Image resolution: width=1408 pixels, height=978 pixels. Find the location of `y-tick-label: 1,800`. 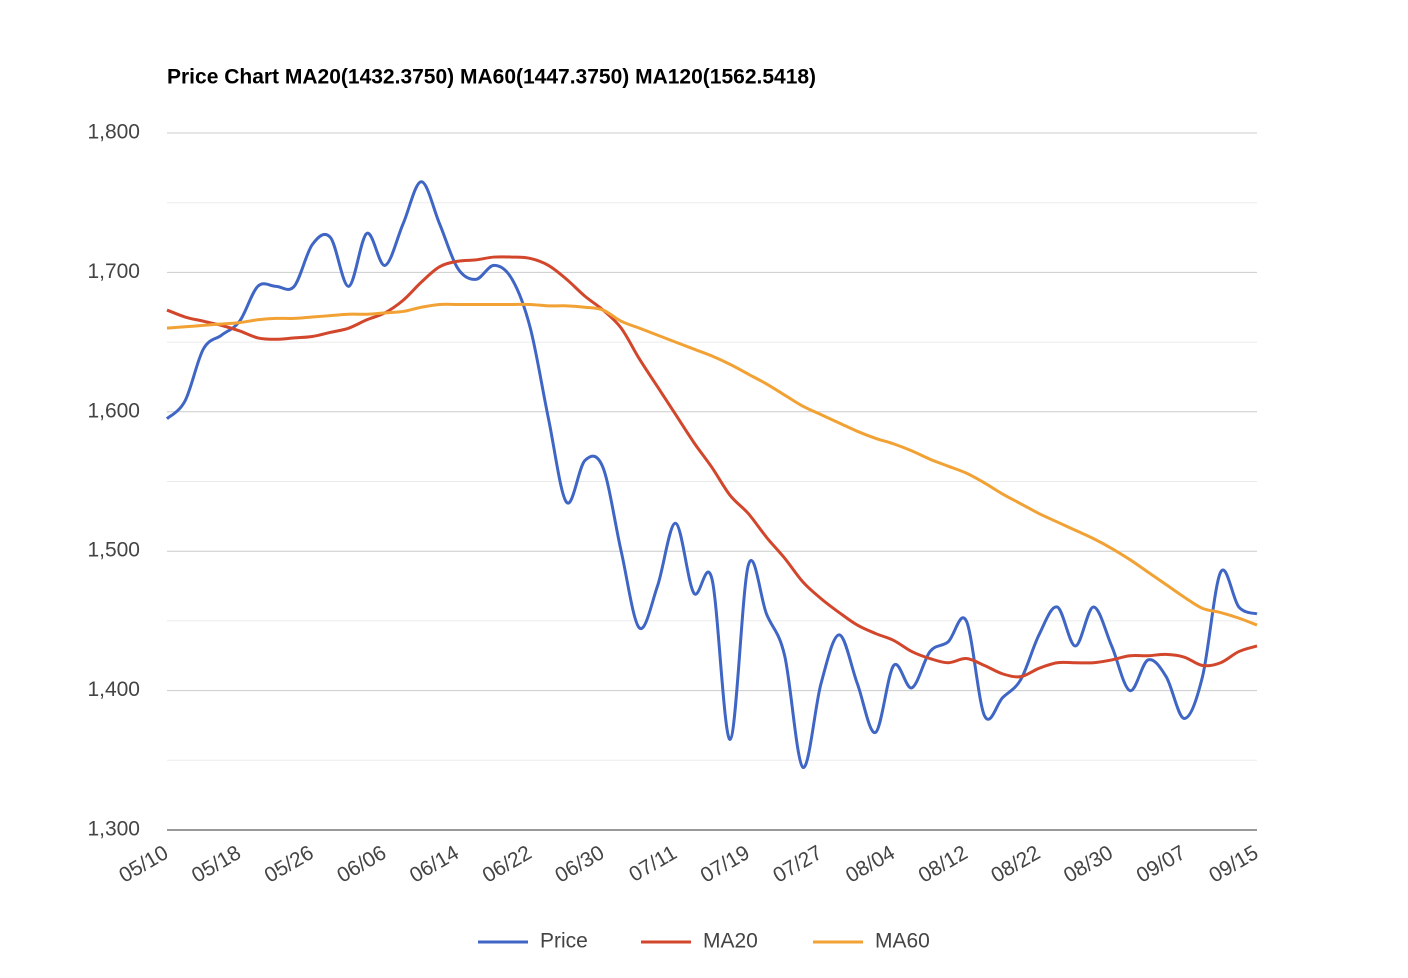

y-tick-label: 1,800 is located at coordinates (113, 132).